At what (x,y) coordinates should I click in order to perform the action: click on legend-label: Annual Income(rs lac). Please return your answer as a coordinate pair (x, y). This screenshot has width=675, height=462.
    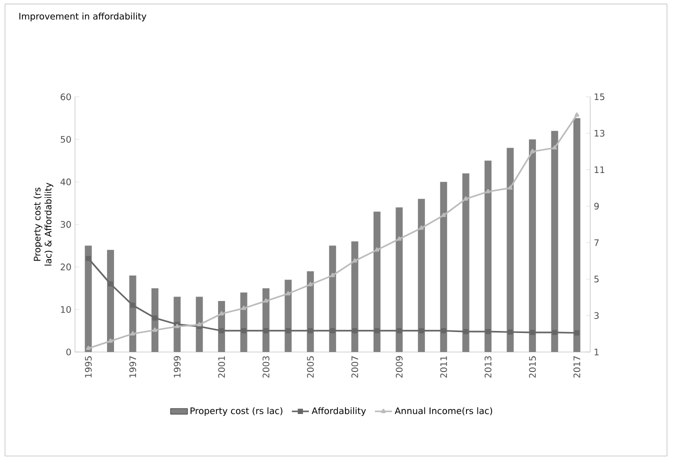
    Looking at the image, I should click on (443, 411).